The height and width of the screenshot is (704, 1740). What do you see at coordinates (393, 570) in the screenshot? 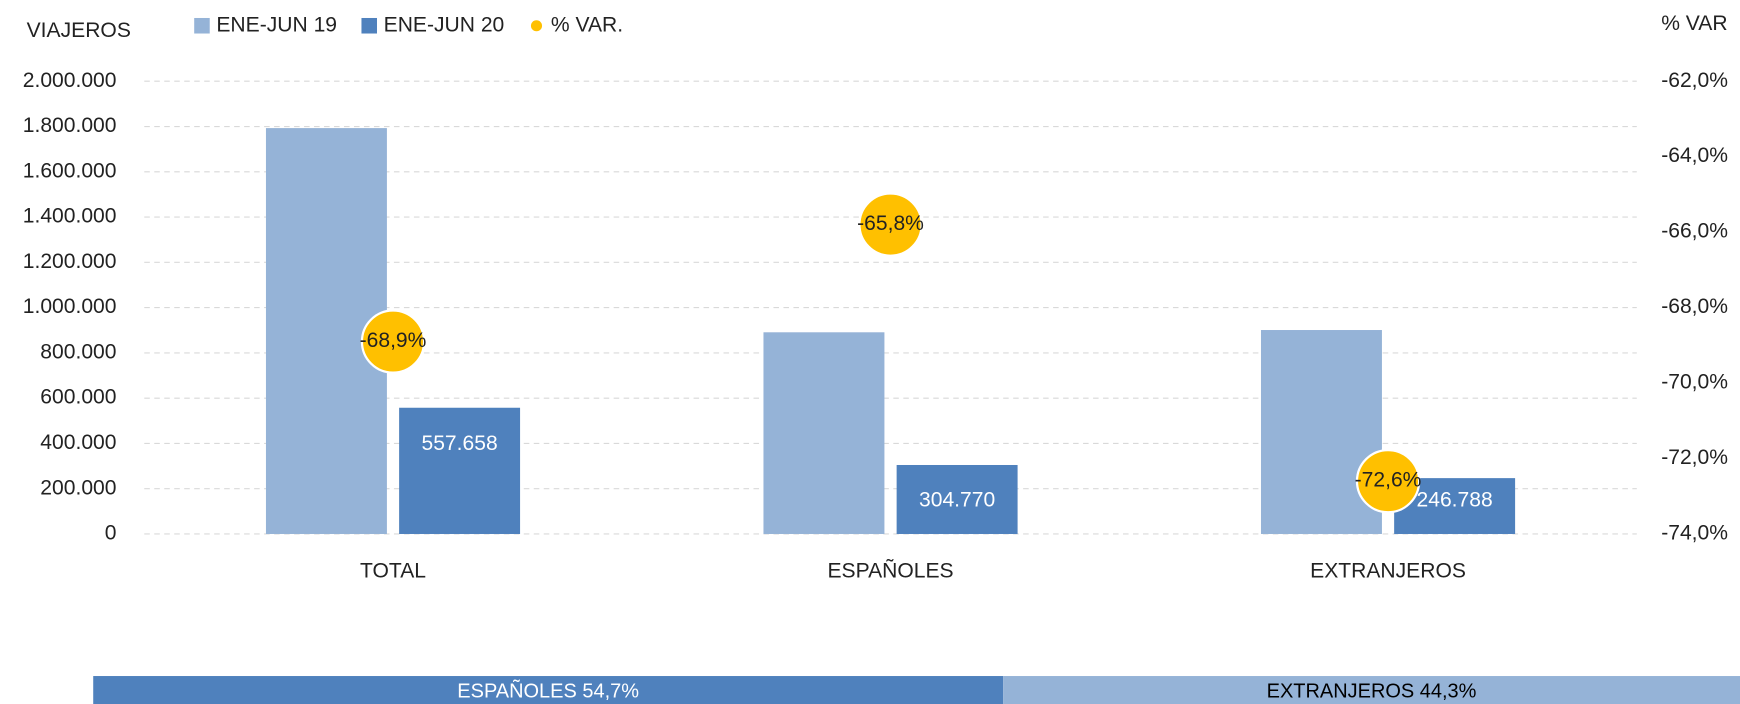
I see `x-tick-label: TOTAL` at bounding box center [393, 570].